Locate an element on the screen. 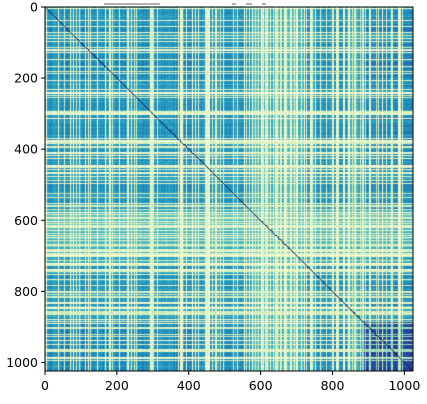 This screenshot has height=404, width=427. figure-title-partial is located at coordinates (195, 2).